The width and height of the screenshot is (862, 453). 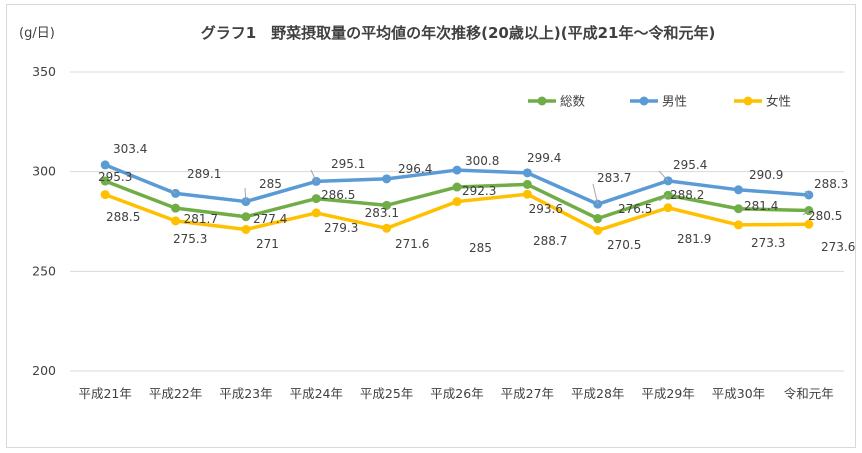 What do you see at coordinates (348, 164) in the screenshot?
I see `data-label: 295.1` at bounding box center [348, 164].